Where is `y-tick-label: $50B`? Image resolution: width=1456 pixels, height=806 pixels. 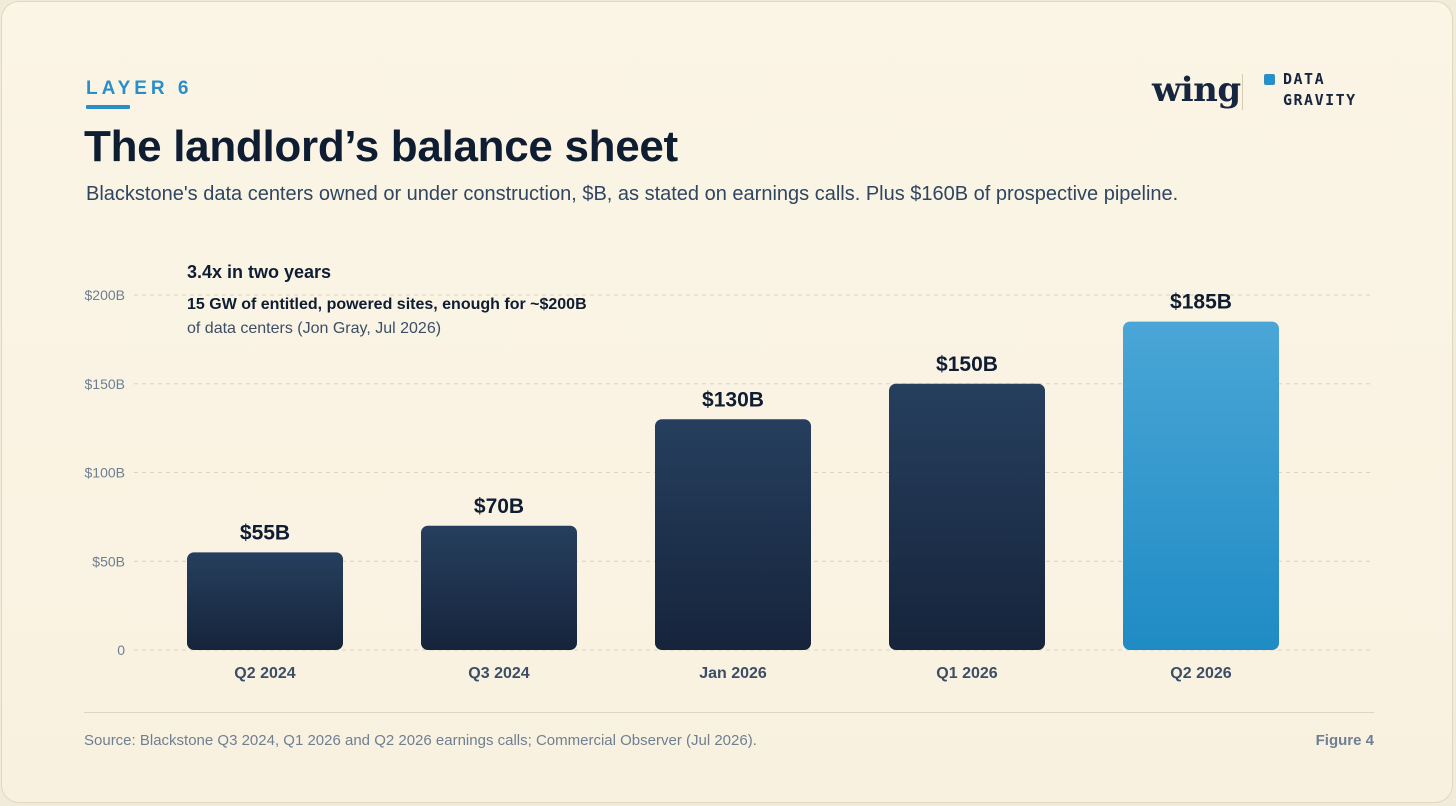 y-tick-label: $50B is located at coordinates (108, 561).